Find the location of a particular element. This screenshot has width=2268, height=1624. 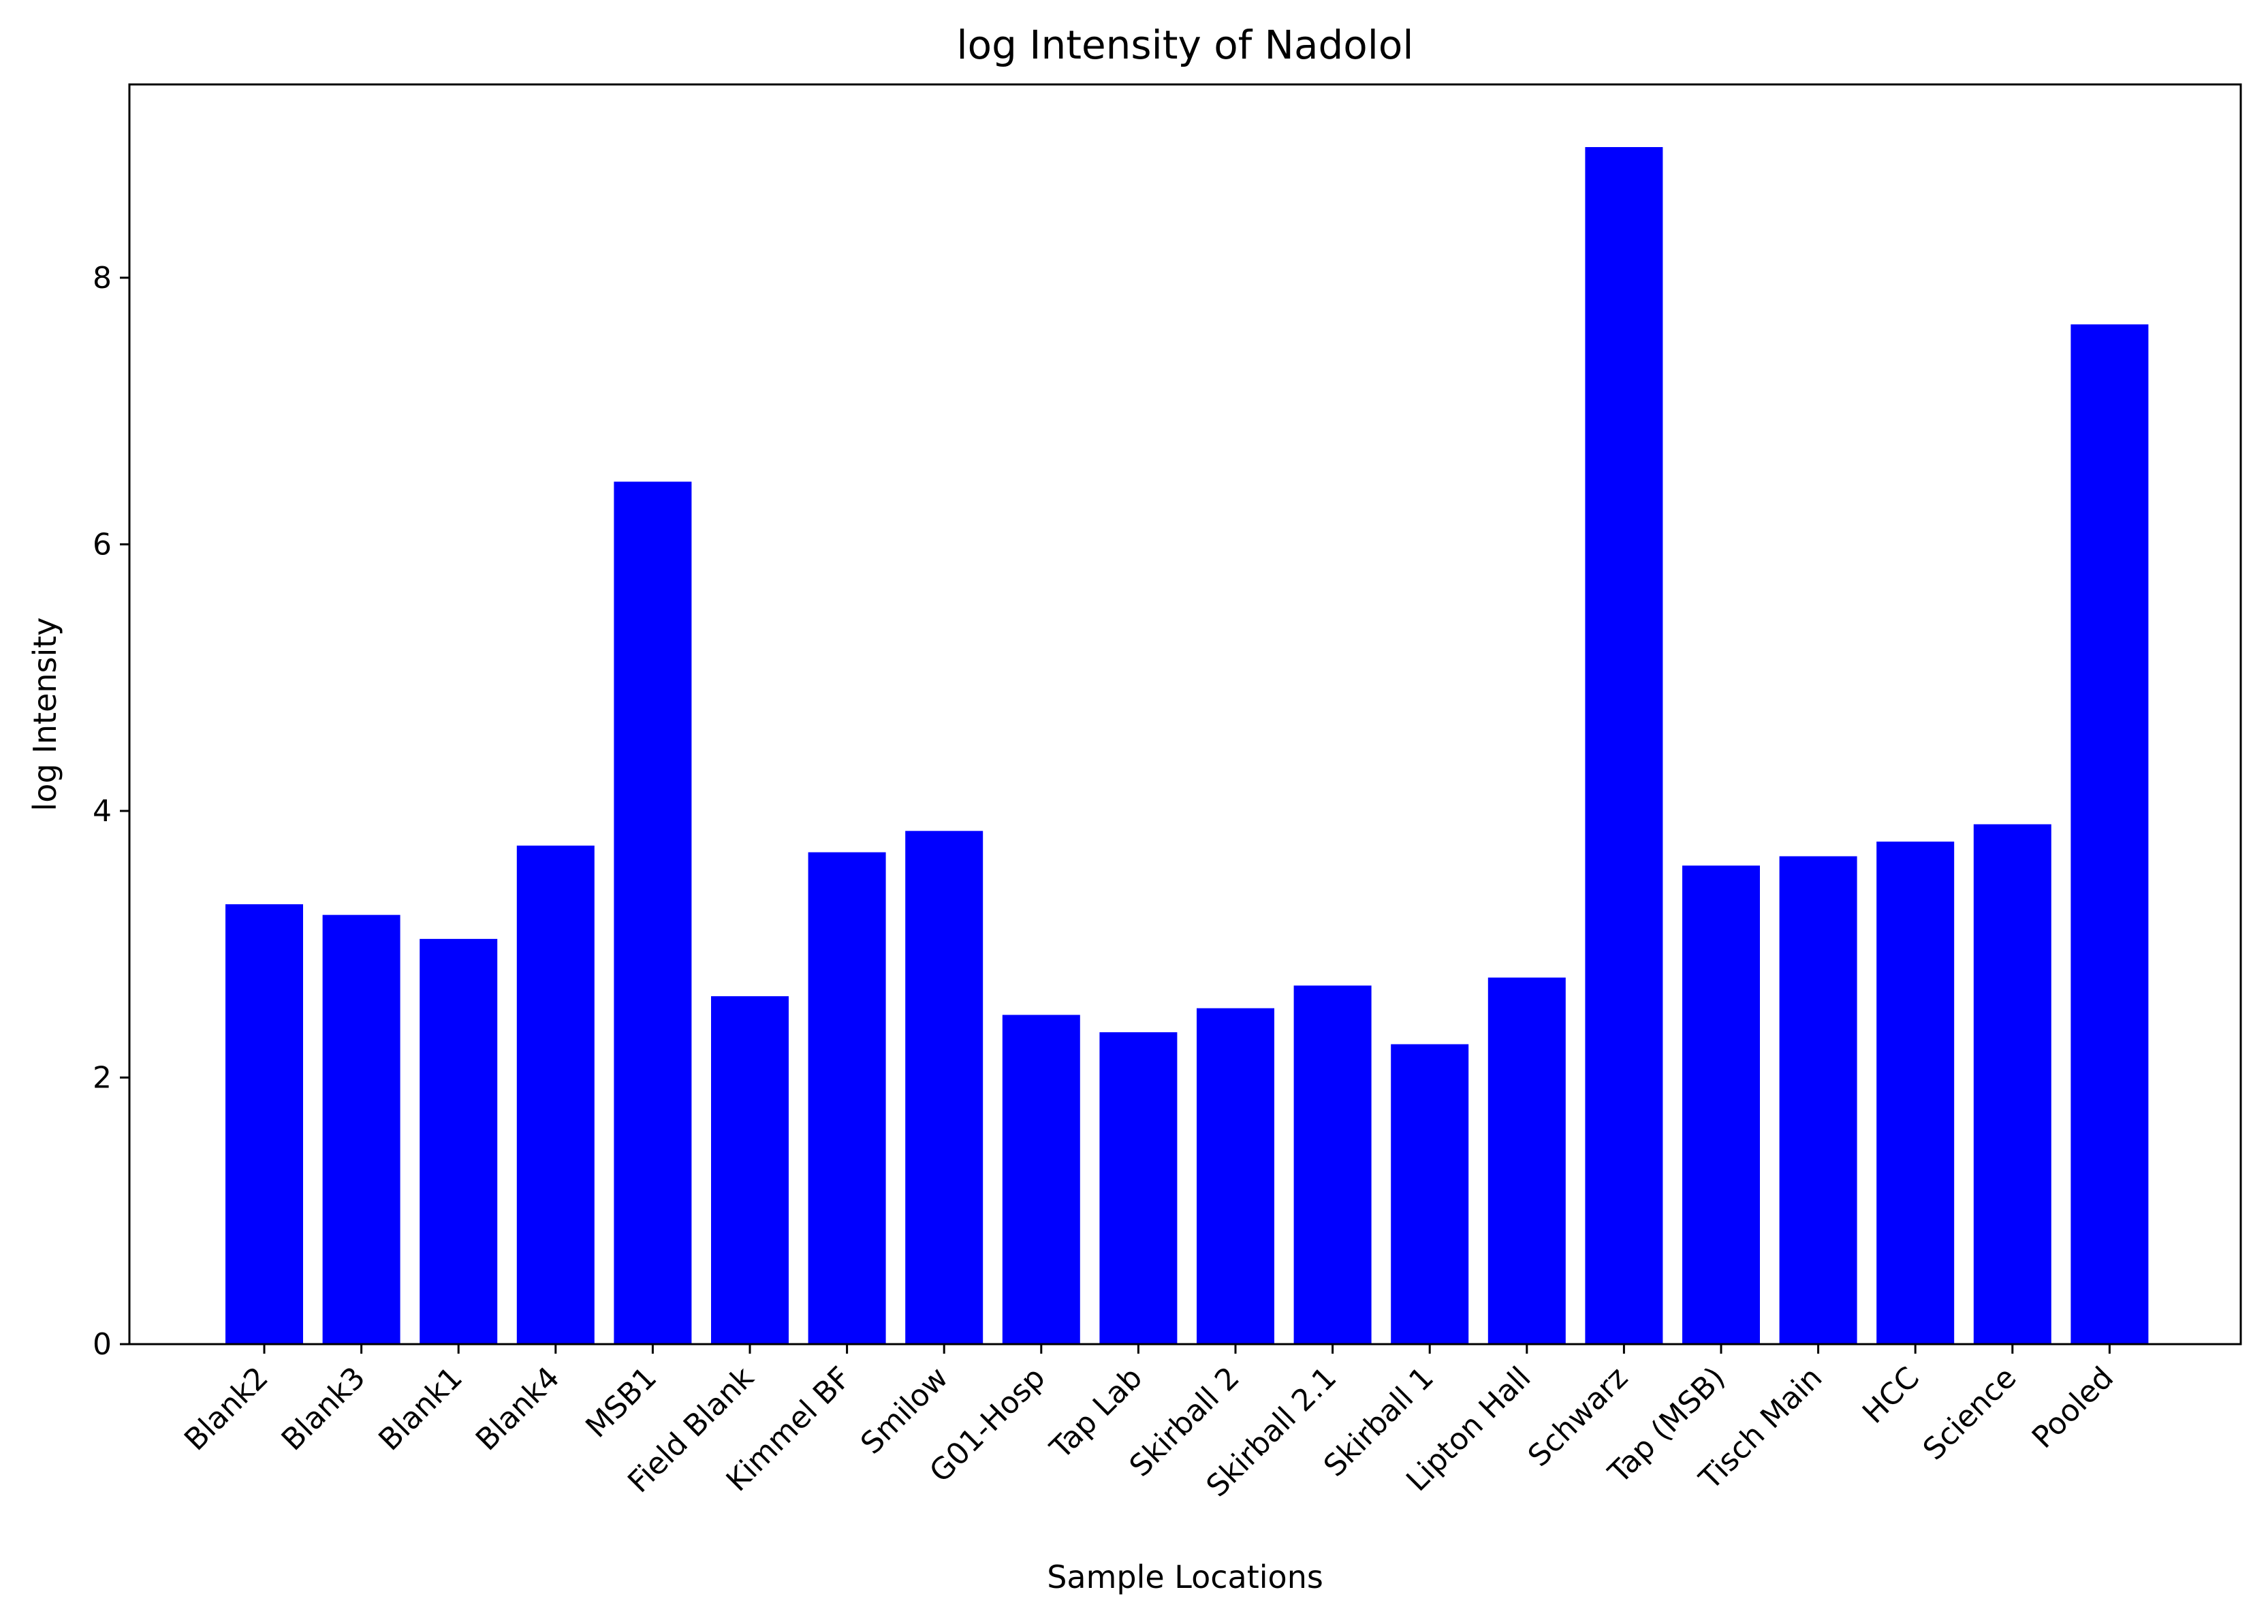

bar-tap-lab is located at coordinates (1138, 1188).